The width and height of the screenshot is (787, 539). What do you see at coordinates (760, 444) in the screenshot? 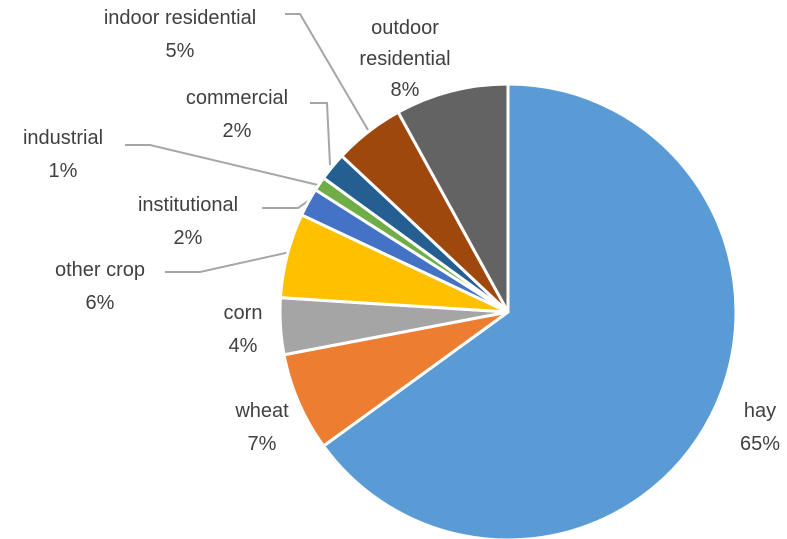
I see `value-label: 65%` at bounding box center [760, 444].